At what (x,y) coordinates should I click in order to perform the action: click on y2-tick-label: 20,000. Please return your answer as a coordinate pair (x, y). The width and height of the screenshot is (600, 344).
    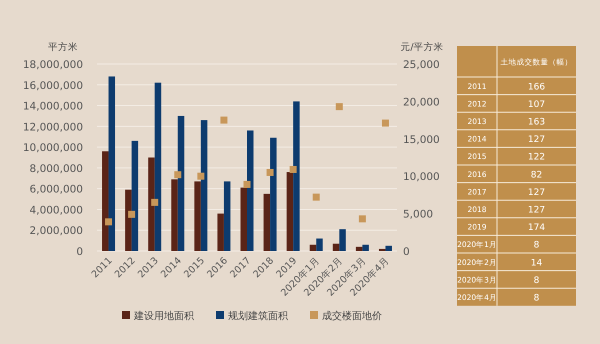
    Looking at the image, I should click on (421, 102).